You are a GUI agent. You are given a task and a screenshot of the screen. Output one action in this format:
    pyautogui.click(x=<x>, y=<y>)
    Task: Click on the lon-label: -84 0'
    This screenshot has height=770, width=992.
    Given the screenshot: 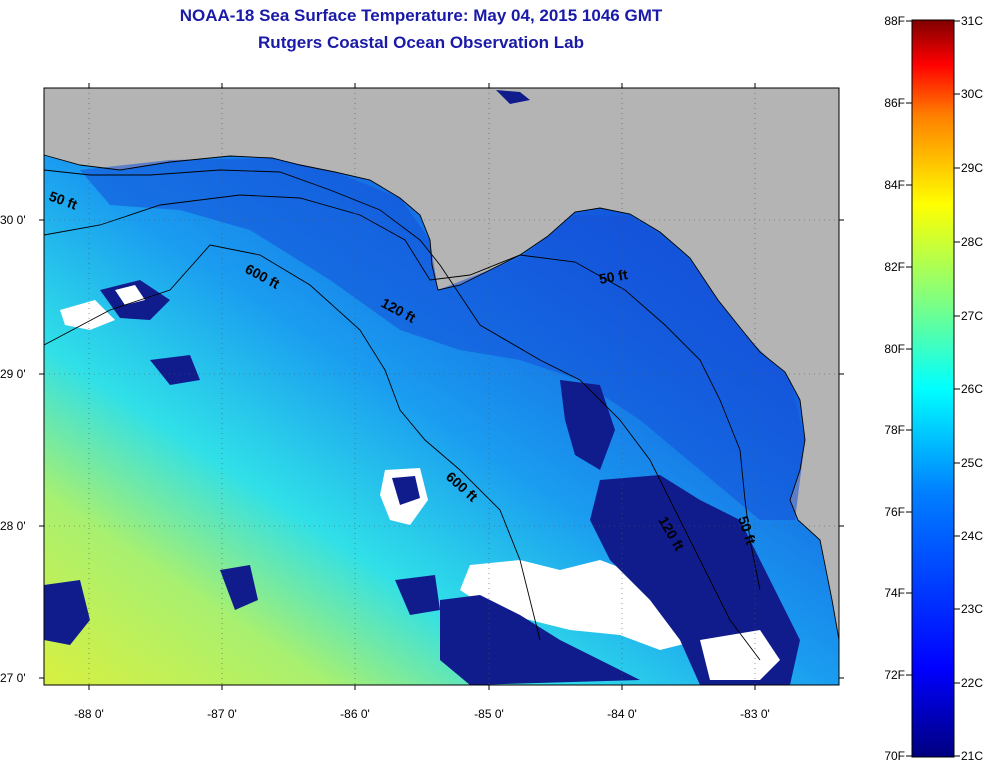 What is the action you would take?
    pyautogui.click(x=622, y=714)
    